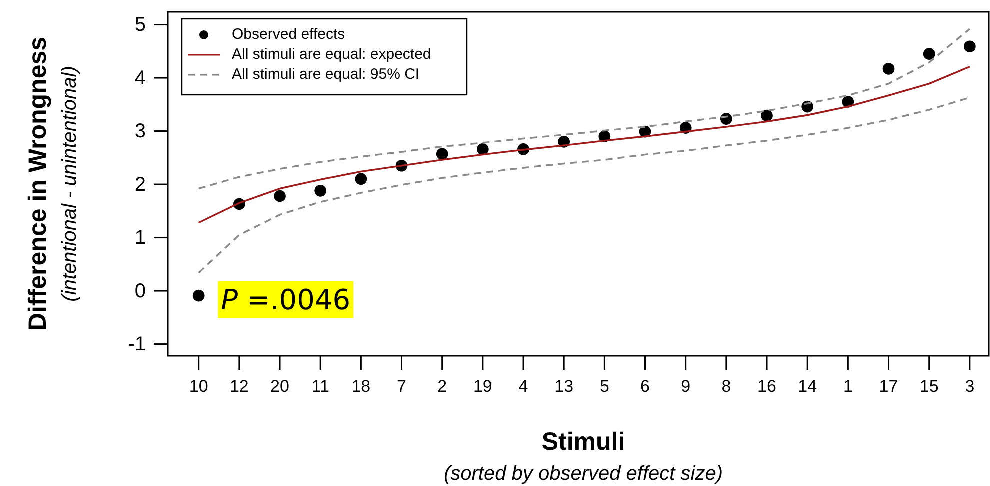  What do you see at coordinates (970, 386) in the screenshot?
I see `x-tick-label: 3` at bounding box center [970, 386].